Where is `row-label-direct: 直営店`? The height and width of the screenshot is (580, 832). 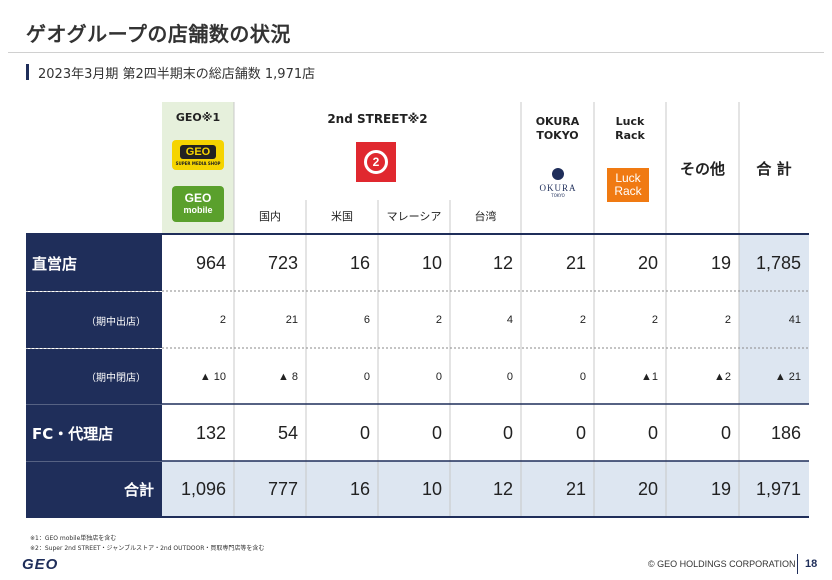 row-label-direct: 直営店 is located at coordinates (94, 263).